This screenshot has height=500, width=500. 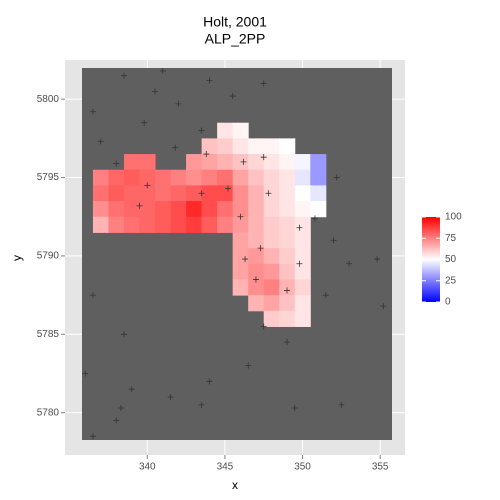 What do you see at coordinates (302, 467) in the screenshot?
I see `x-tick-label: 350` at bounding box center [302, 467].